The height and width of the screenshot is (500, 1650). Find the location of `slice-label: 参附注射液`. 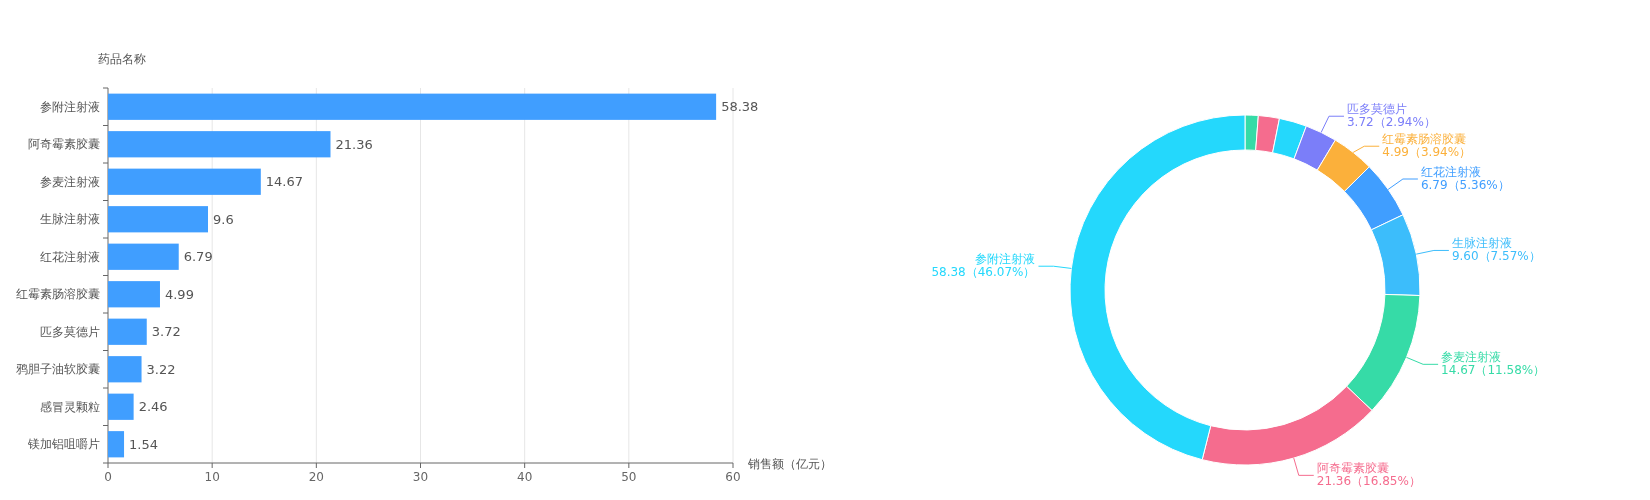

slice-label: 参附注射液 is located at coordinates (1005, 259).